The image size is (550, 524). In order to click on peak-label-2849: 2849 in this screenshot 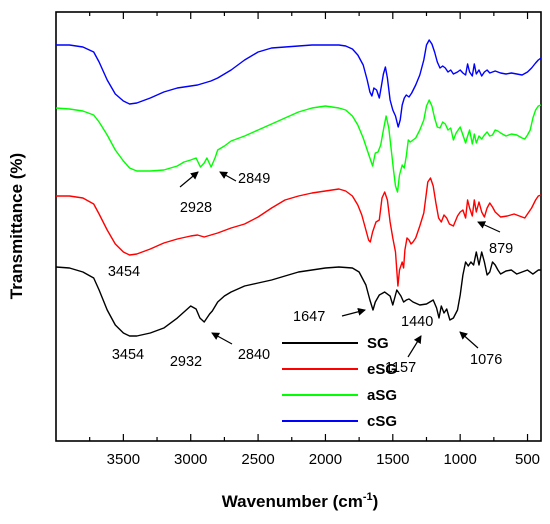, I will do `click(254, 179)`.